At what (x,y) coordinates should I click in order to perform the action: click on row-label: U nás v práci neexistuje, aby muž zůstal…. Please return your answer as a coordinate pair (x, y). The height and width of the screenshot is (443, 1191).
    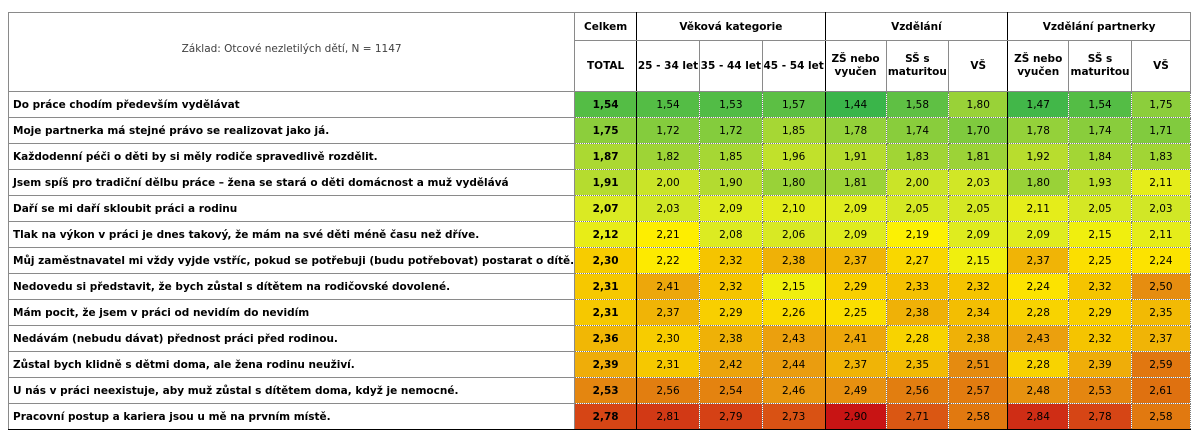
    Looking at the image, I should click on (291, 390).